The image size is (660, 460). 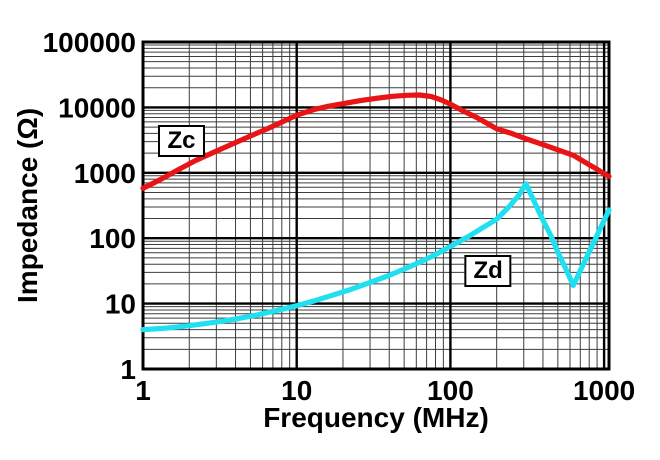 What do you see at coordinates (105, 173) in the screenshot?
I see `y-axis-tick: 1000` at bounding box center [105, 173].